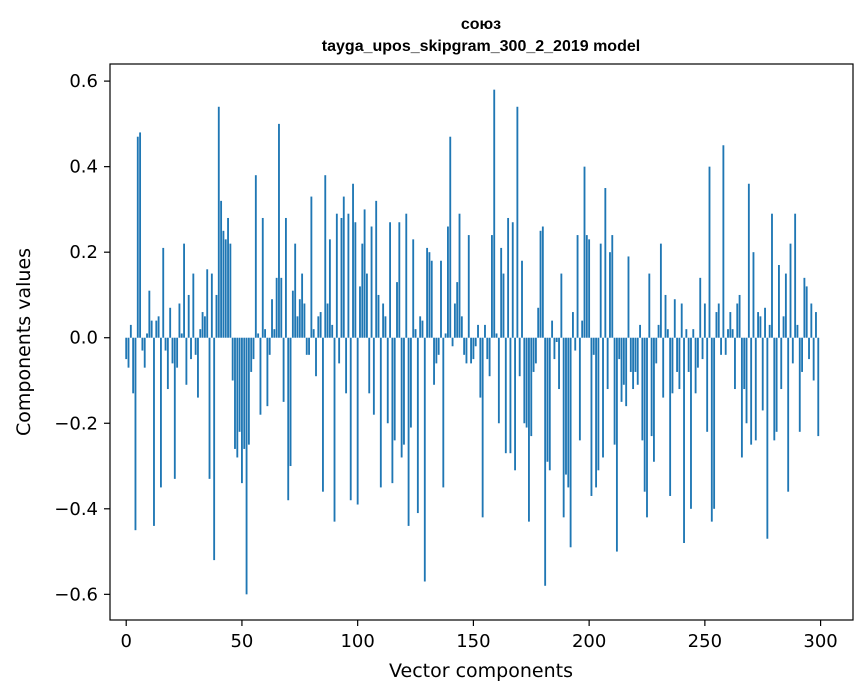 Image resolution: width=867 pixels, height=696 pixels. What do you see at coordinates (589, 641) in the screenshot?
I see `x-tick-label: 200` at bounding box center [589, 641].